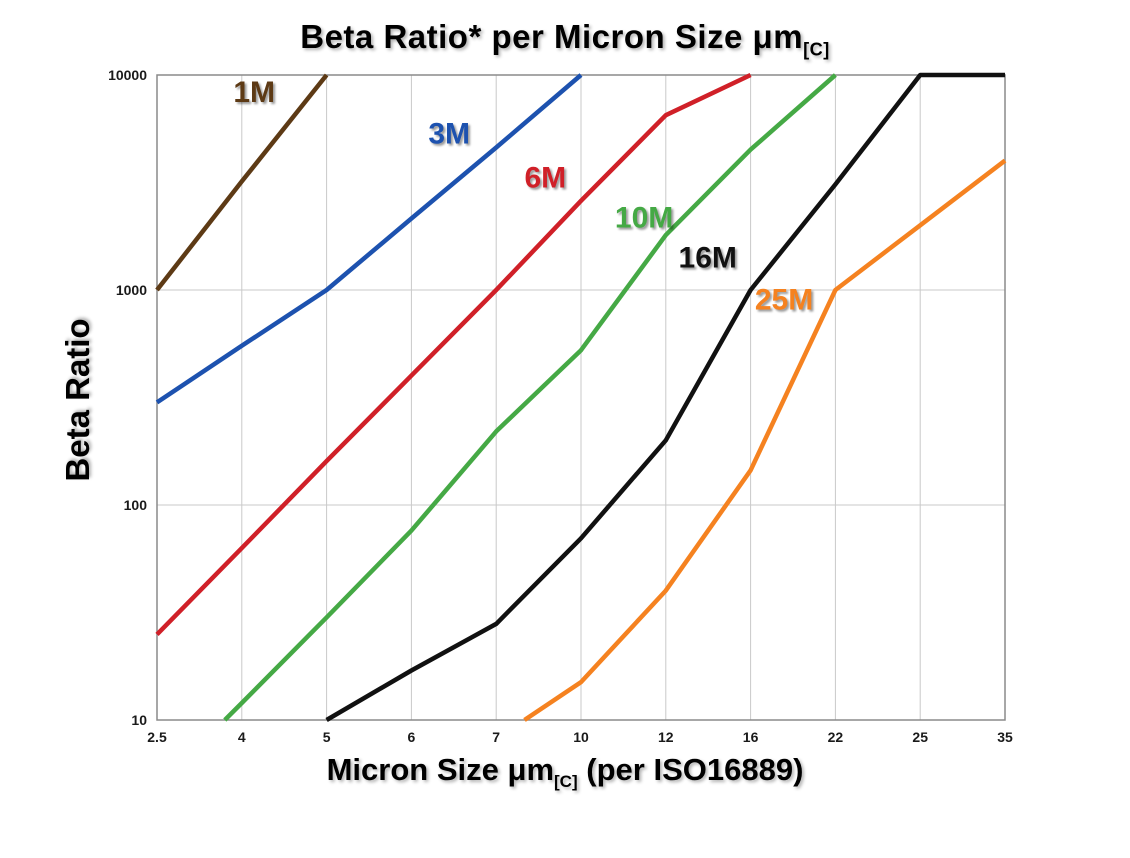  I want to click on series-line-1M, so click(242, 182).